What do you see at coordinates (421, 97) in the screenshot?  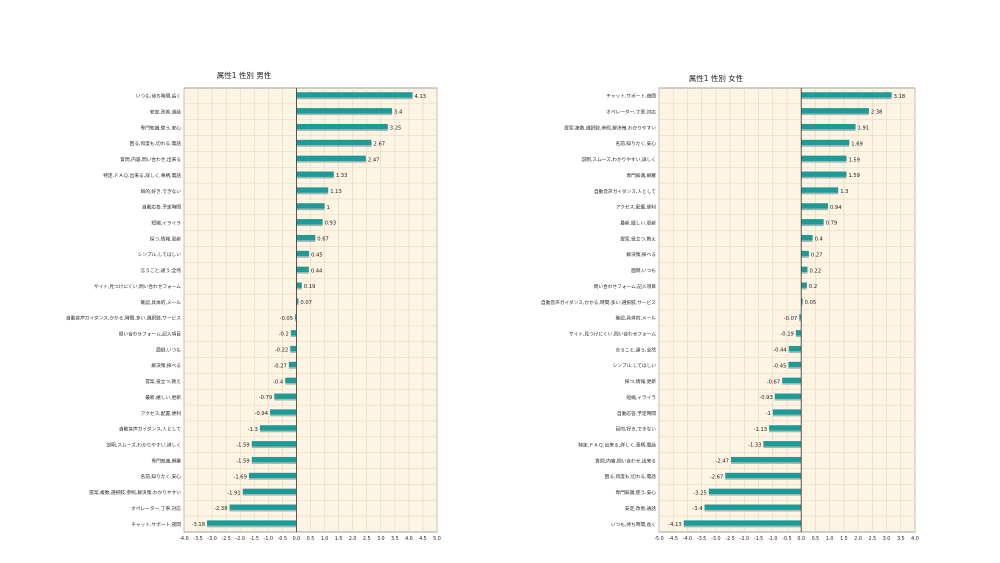 I see `value-label: 4.13` at bounding box center [421, 97].